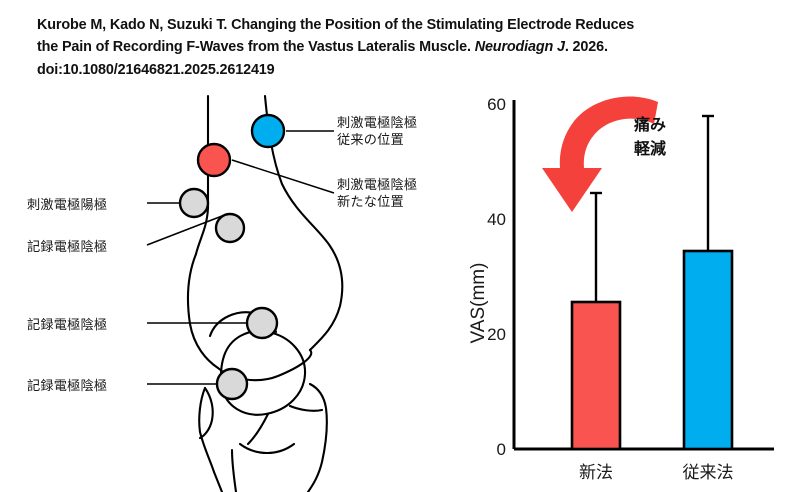 Image resolution: width=799 pixels, height=492 pixels. What do you see at coordinates (596, 472) in the screenshot?
I see `x-category-new-method: 新法` at bounding box center [596, 472].